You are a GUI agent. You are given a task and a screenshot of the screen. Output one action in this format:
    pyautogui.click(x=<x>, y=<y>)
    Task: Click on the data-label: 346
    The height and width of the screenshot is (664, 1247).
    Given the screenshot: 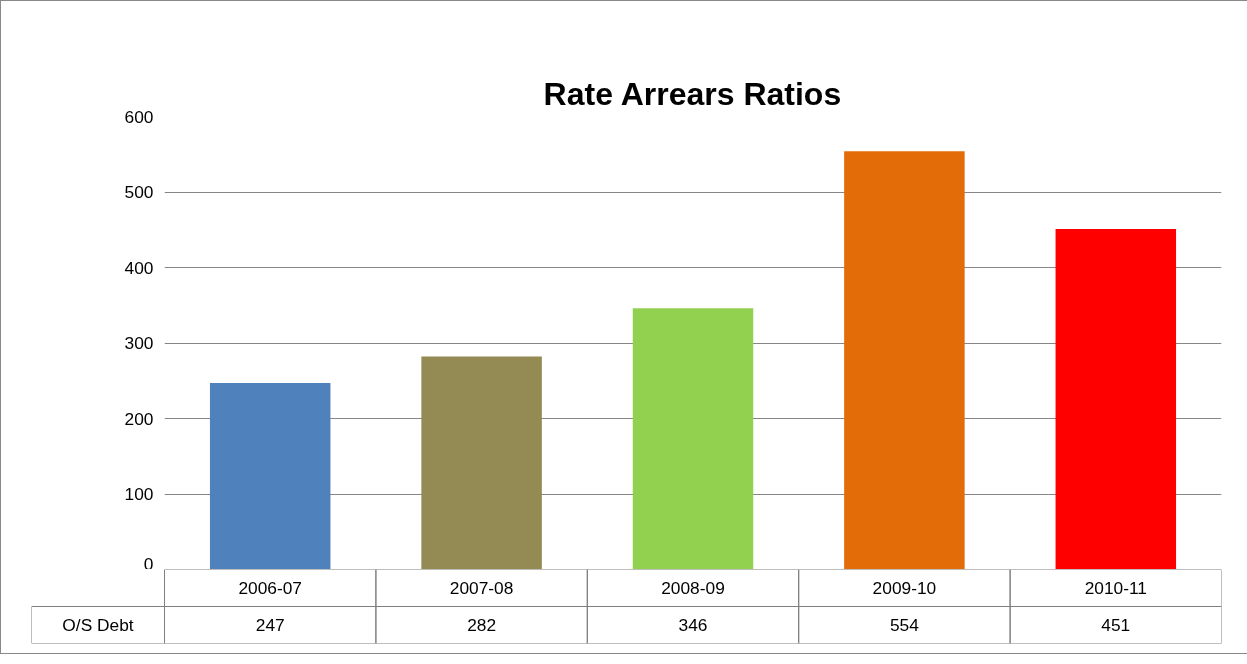 What is the action you would take?
    pyautogui.click(x=693, y=625)
    